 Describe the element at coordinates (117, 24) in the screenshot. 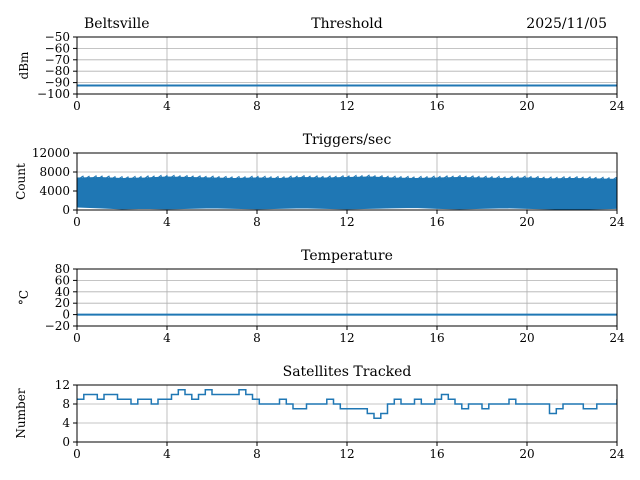

I see `station-label: Beltsville` at that location.